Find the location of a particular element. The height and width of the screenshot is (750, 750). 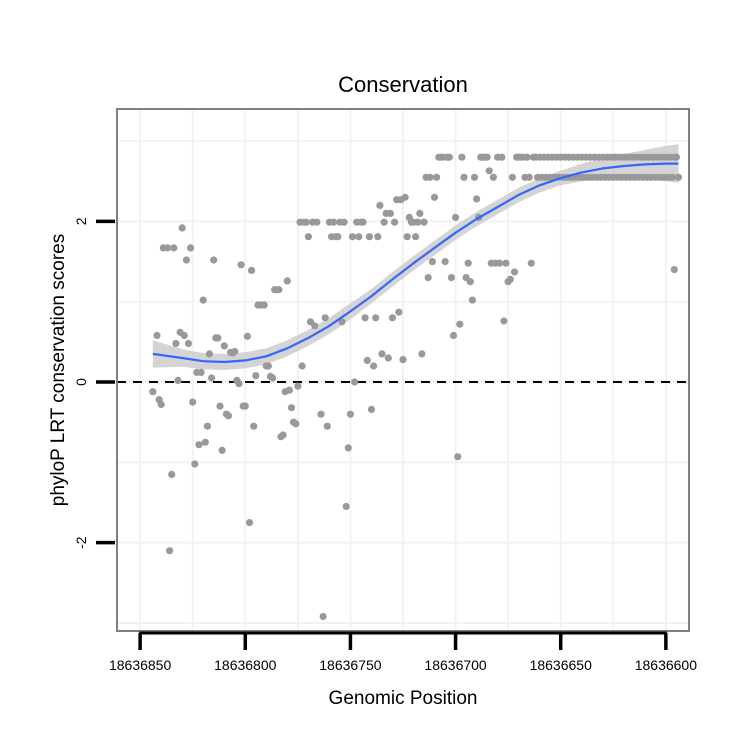

y-tick-label: 2 is located at coordinates (81, 221).